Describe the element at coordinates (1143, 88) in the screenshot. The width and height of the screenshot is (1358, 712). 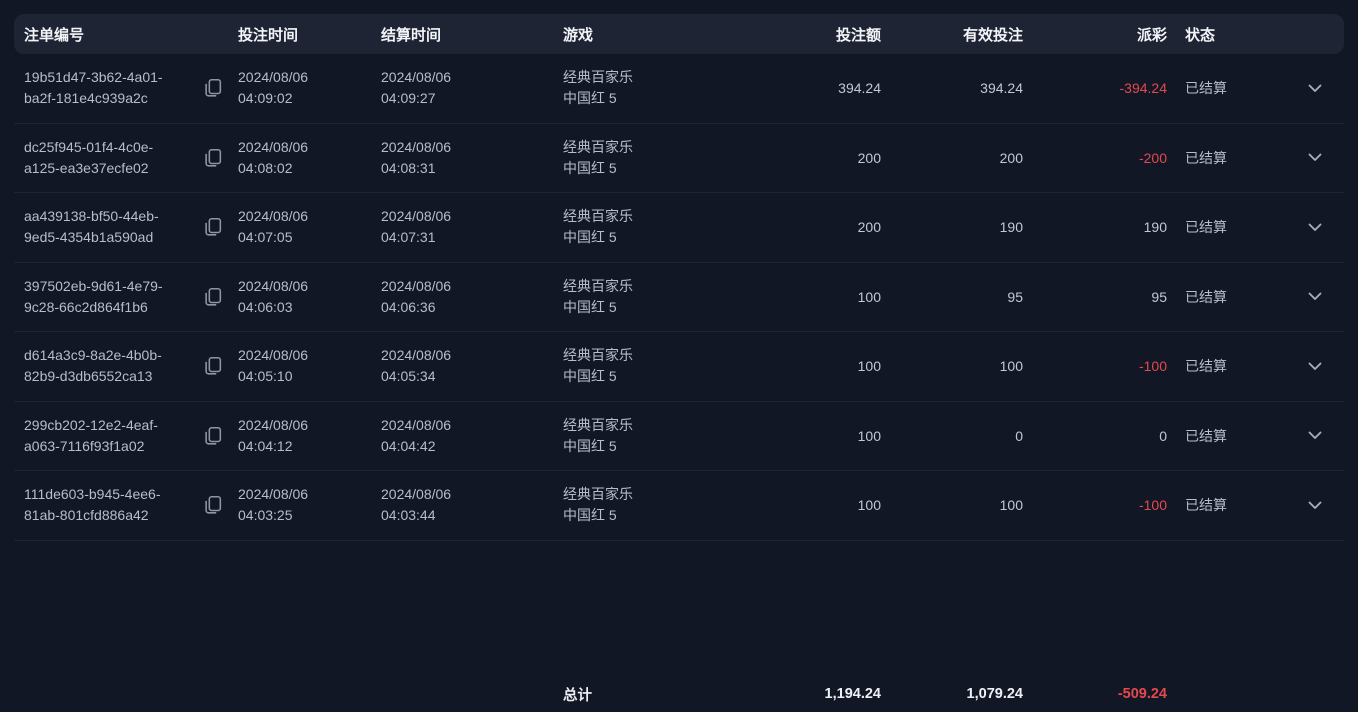
I see `payout: -394.24` at that location.